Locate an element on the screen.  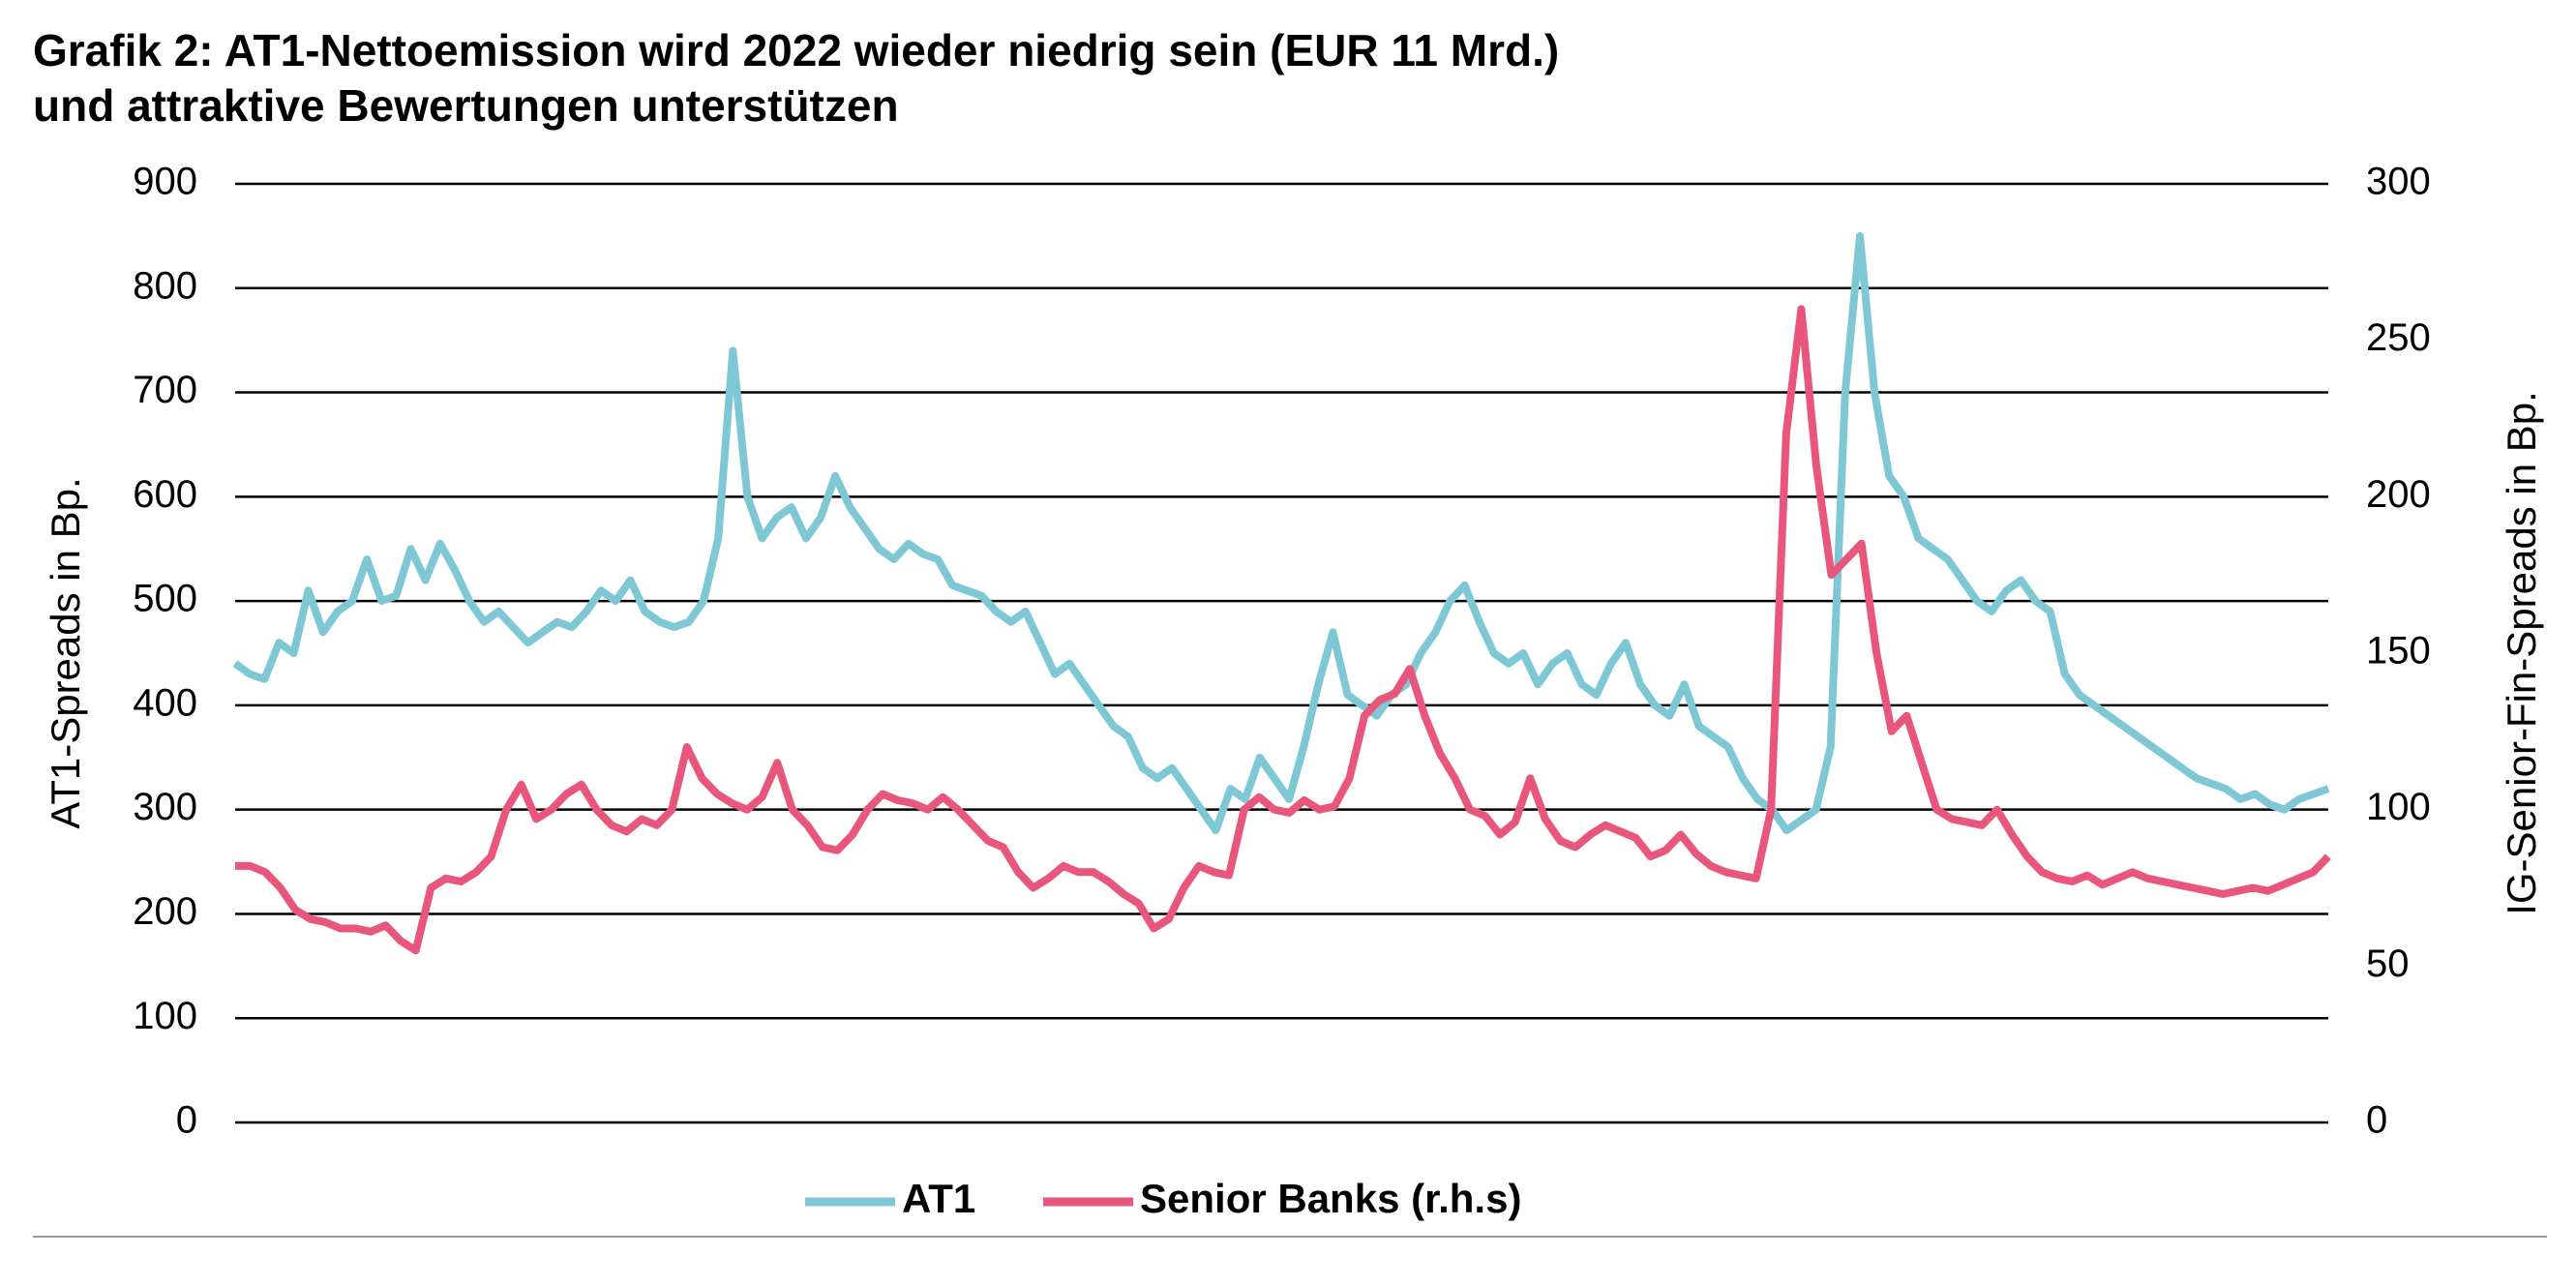
y2-tick-label: 50 is located at coordinates (2388, 964).